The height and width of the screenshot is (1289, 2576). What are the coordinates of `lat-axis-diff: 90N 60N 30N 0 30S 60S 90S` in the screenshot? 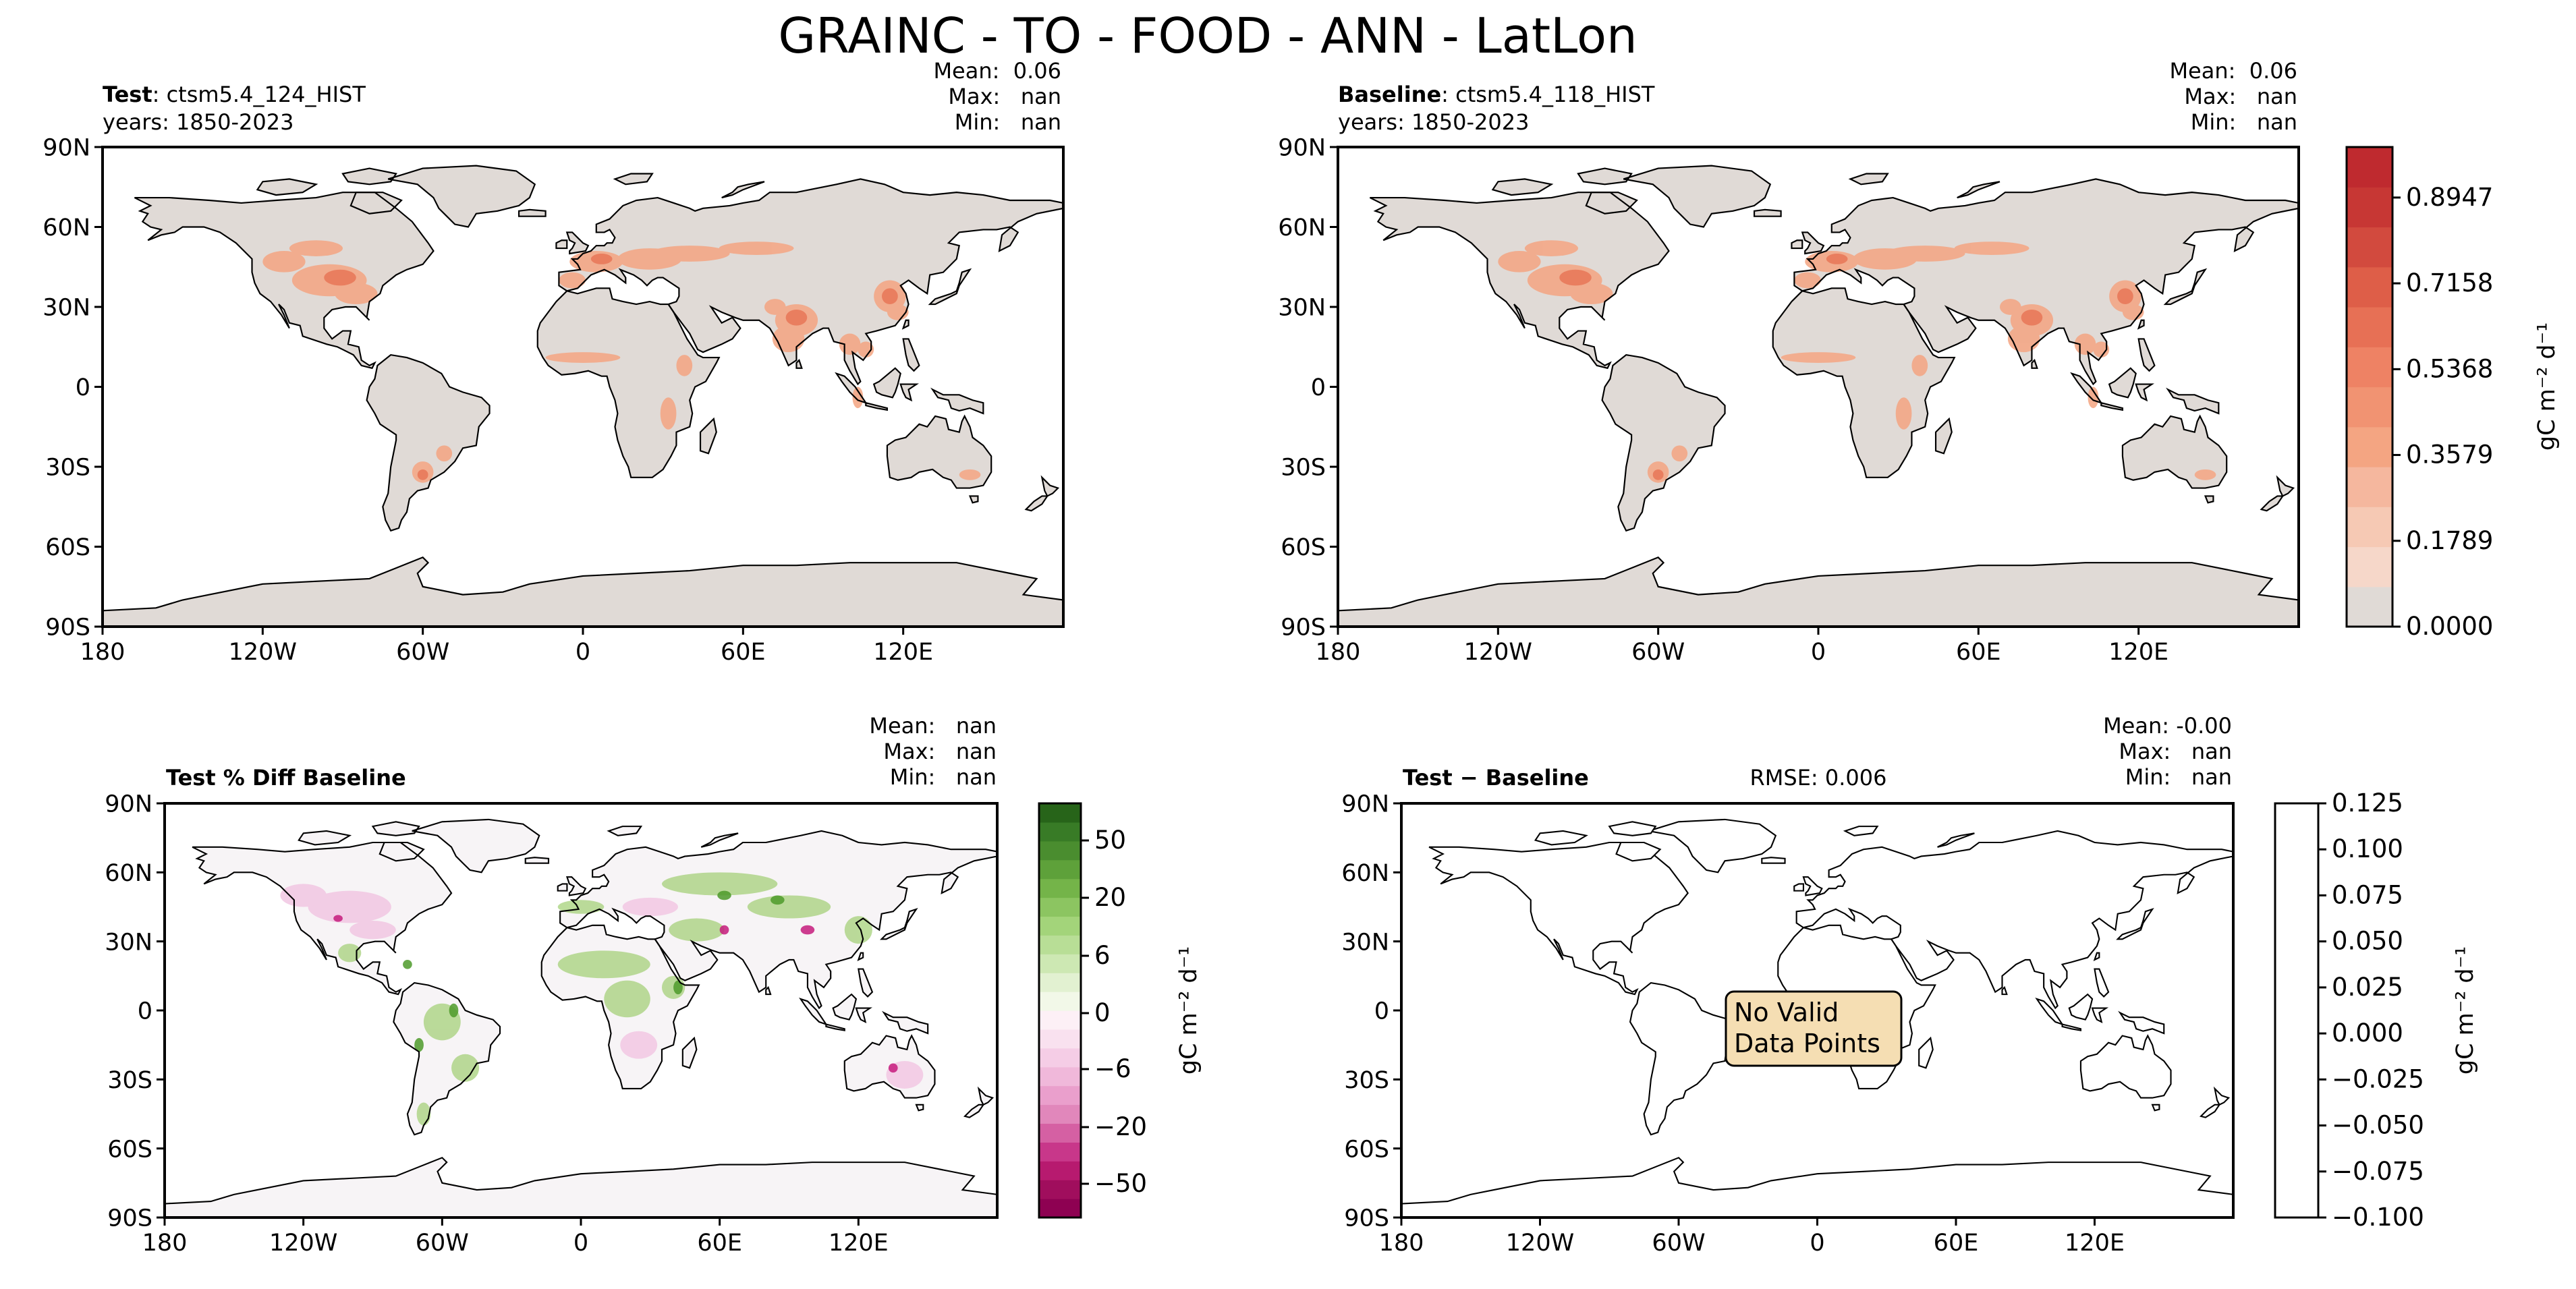 It's located at (1371, 1011).